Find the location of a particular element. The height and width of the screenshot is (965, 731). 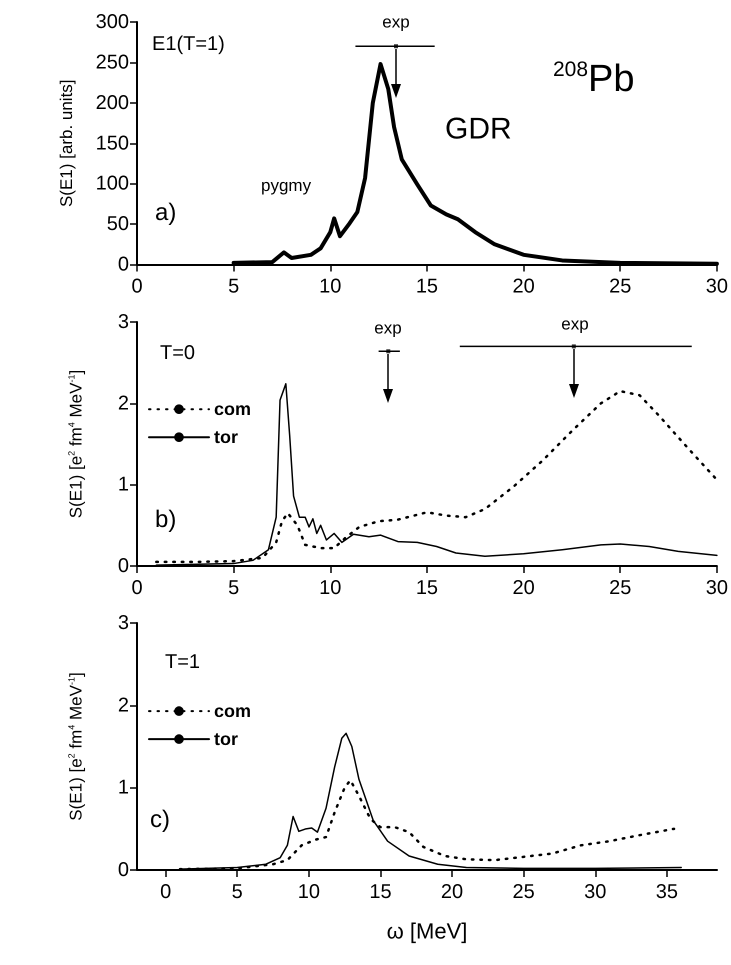

y-tick-label: 300 is located at coordinates (112, 22).